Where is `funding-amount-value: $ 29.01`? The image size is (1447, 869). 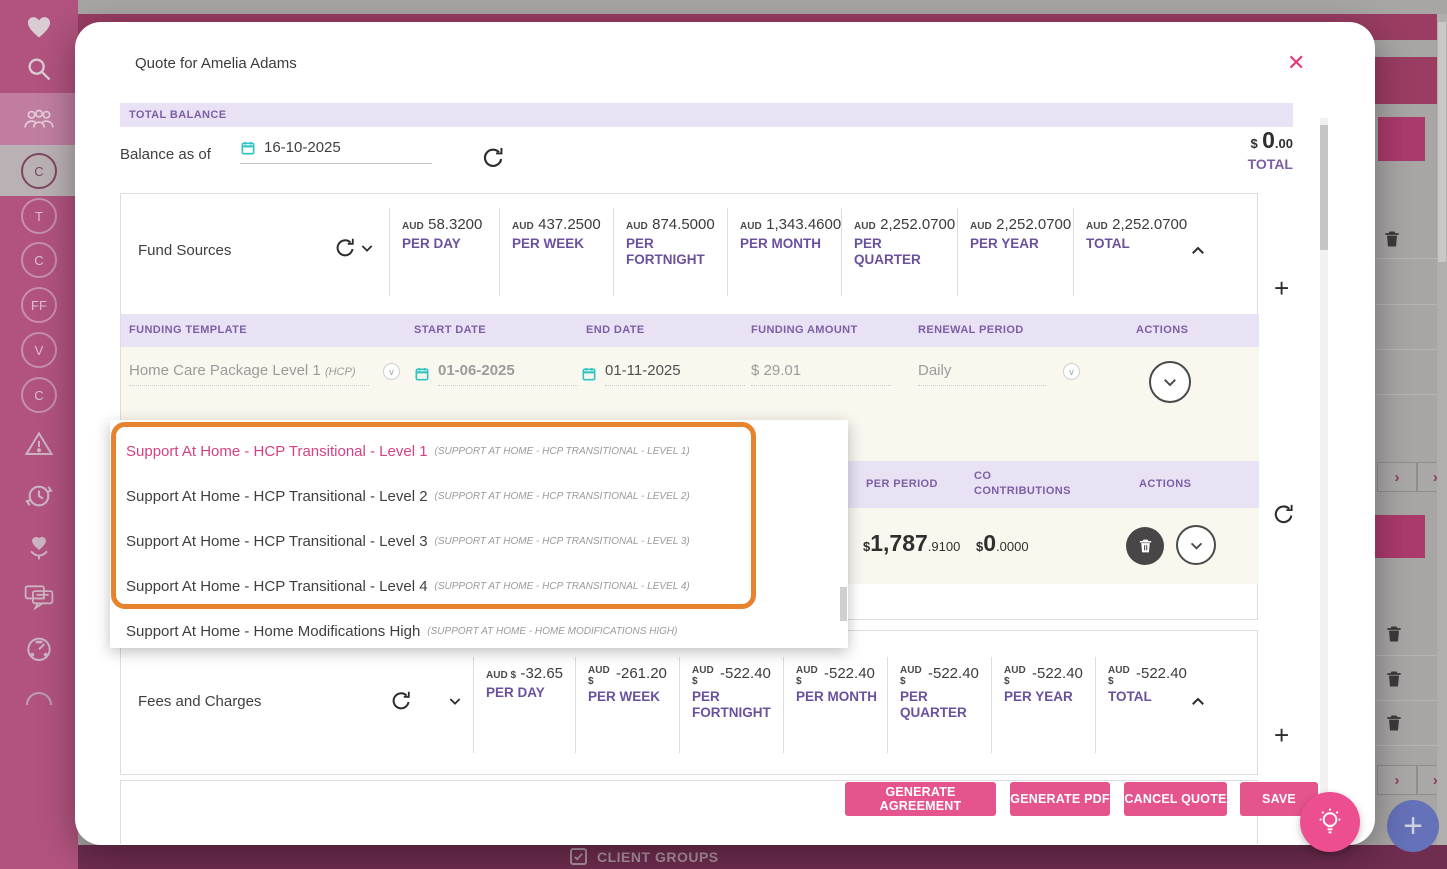 funding-amount-value: $ 29.01 is located at coordinates (821, 374).